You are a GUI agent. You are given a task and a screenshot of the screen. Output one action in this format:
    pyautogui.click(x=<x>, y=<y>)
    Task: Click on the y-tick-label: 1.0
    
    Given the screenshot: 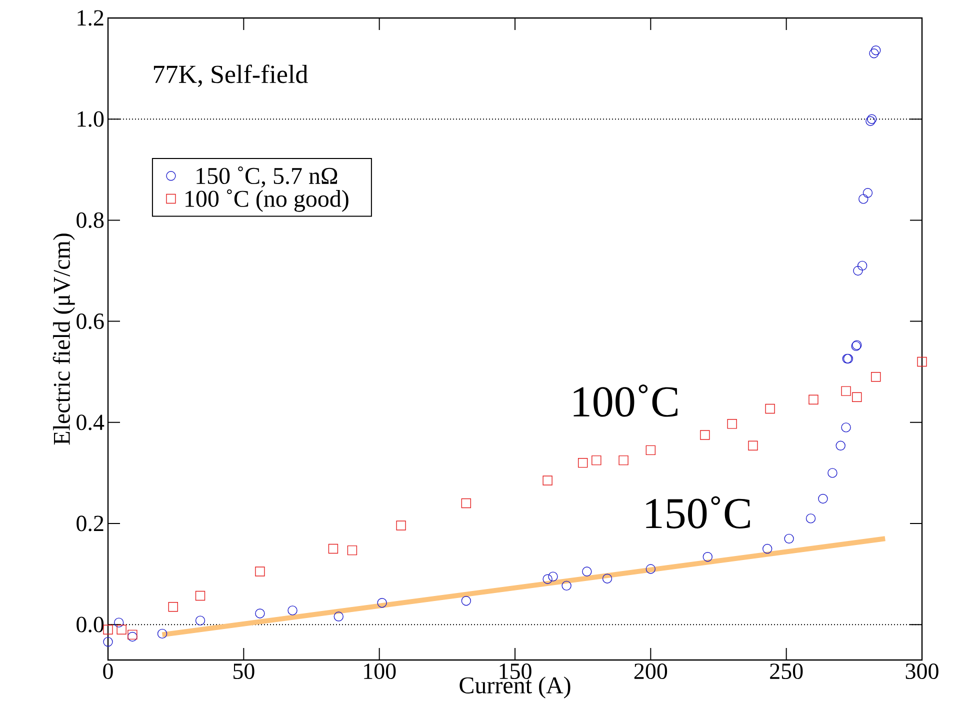 What is the action you would take?
    pyautogui.click(x=91, y=119)
    